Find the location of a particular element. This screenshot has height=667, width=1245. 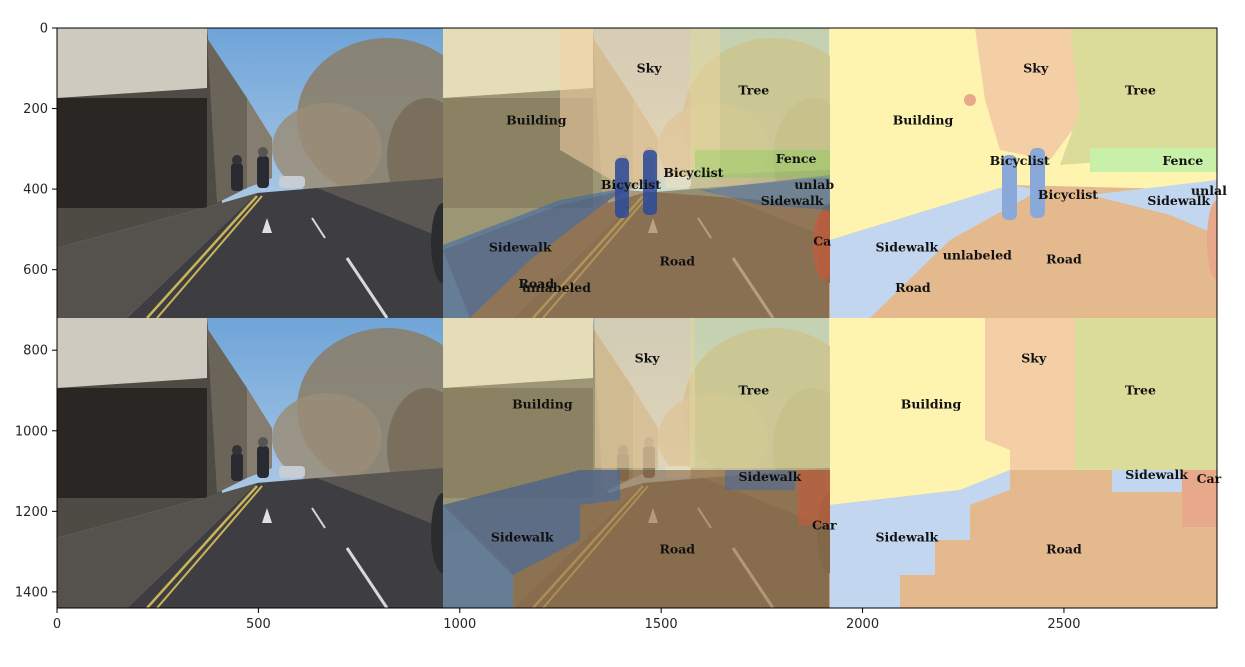

x-tick-label: 0 is located at coordinates (57, 624).